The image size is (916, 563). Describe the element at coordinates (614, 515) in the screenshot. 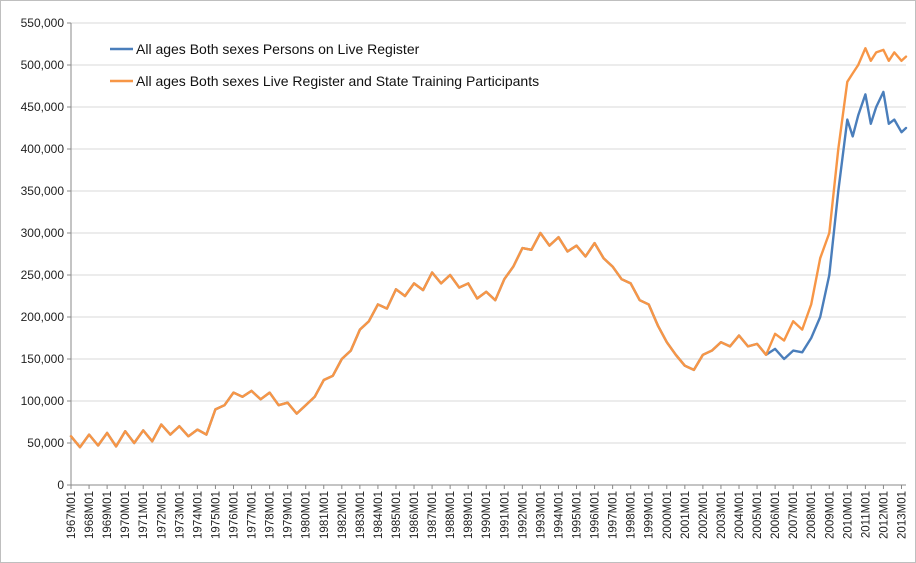

I see `x-tick-label: 1997M01` at that location.